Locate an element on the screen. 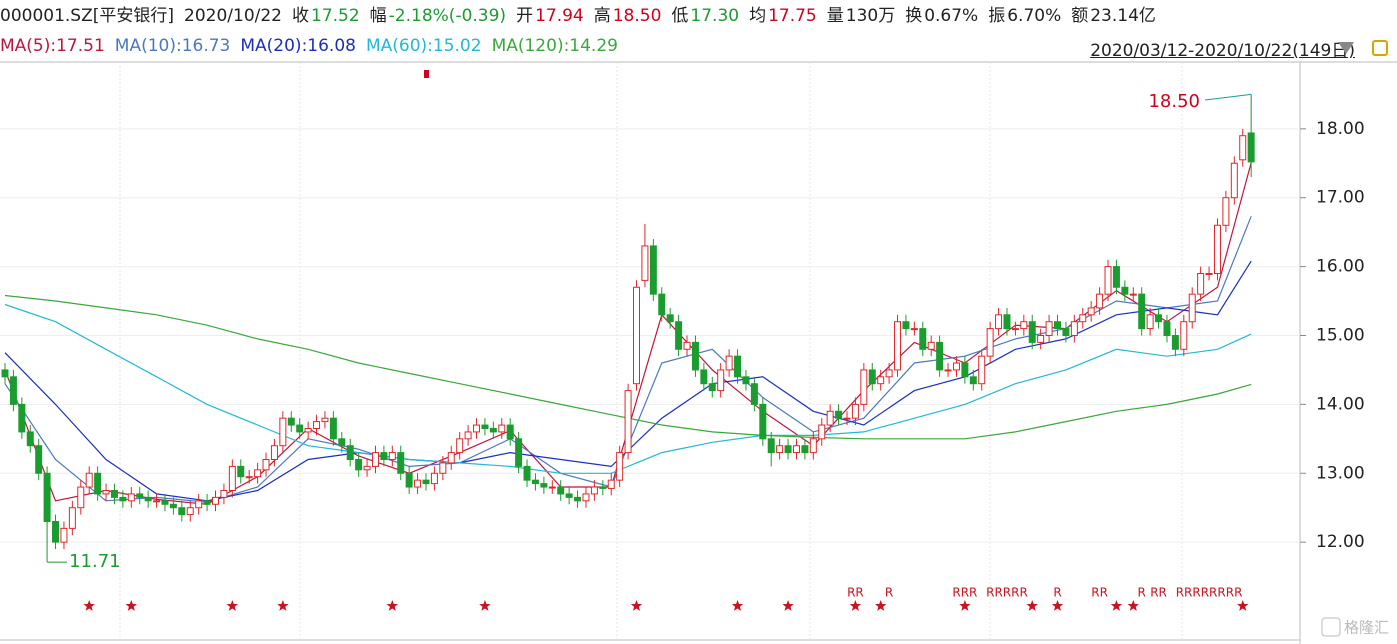 The height and width of the screenshot is (644, 1397). y-tick-label: 16.00 is located at coordinates (1340, 267).